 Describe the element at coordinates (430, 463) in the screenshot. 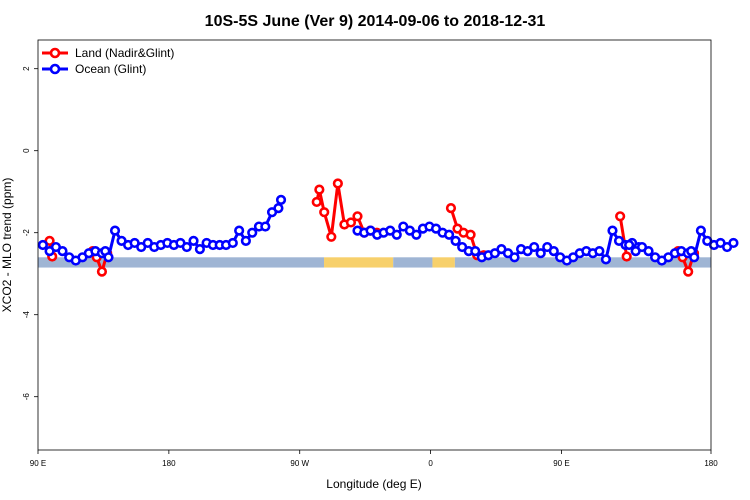

I see `x-tick-label-3: 0` at that location.